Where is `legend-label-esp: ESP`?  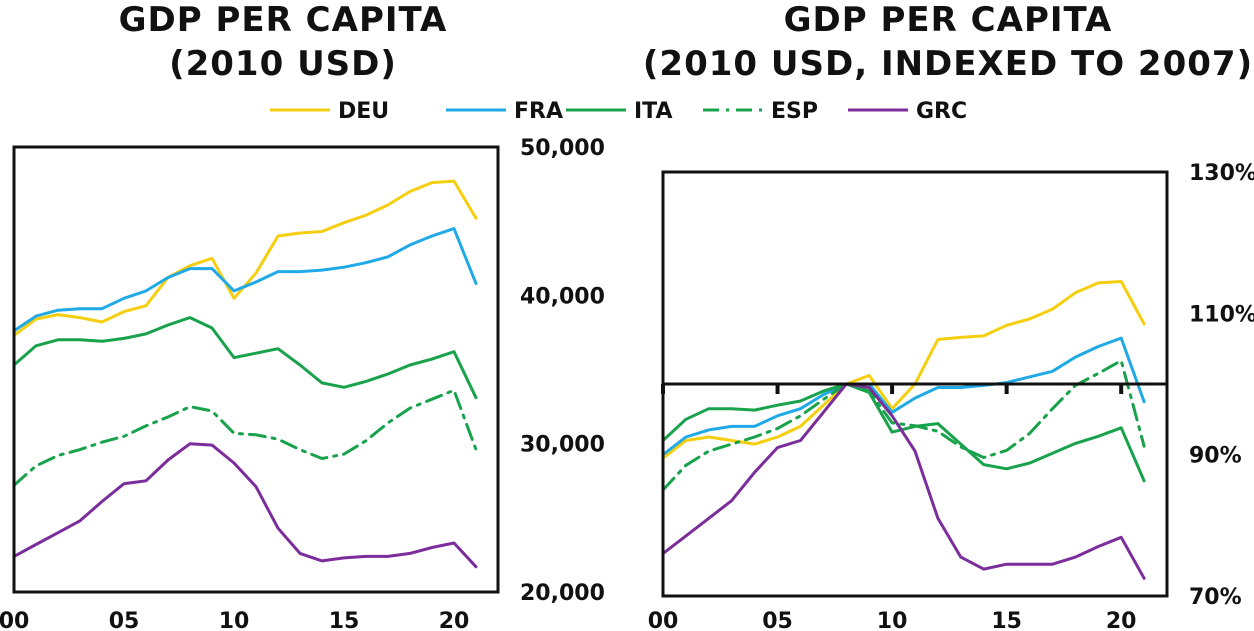 legend-label-esp: ESP is located at coordinates (794, 111).